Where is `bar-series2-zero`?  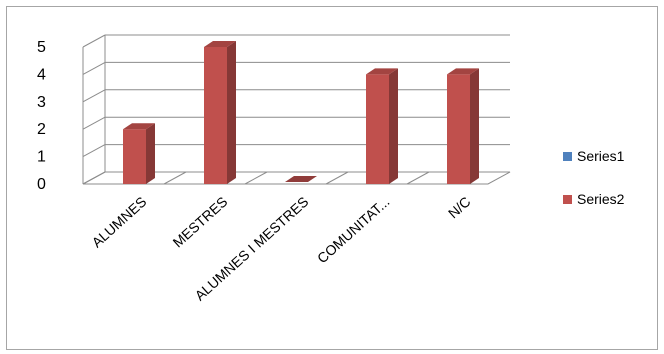
bar-series2-zero is located at coordinates (301, 179).